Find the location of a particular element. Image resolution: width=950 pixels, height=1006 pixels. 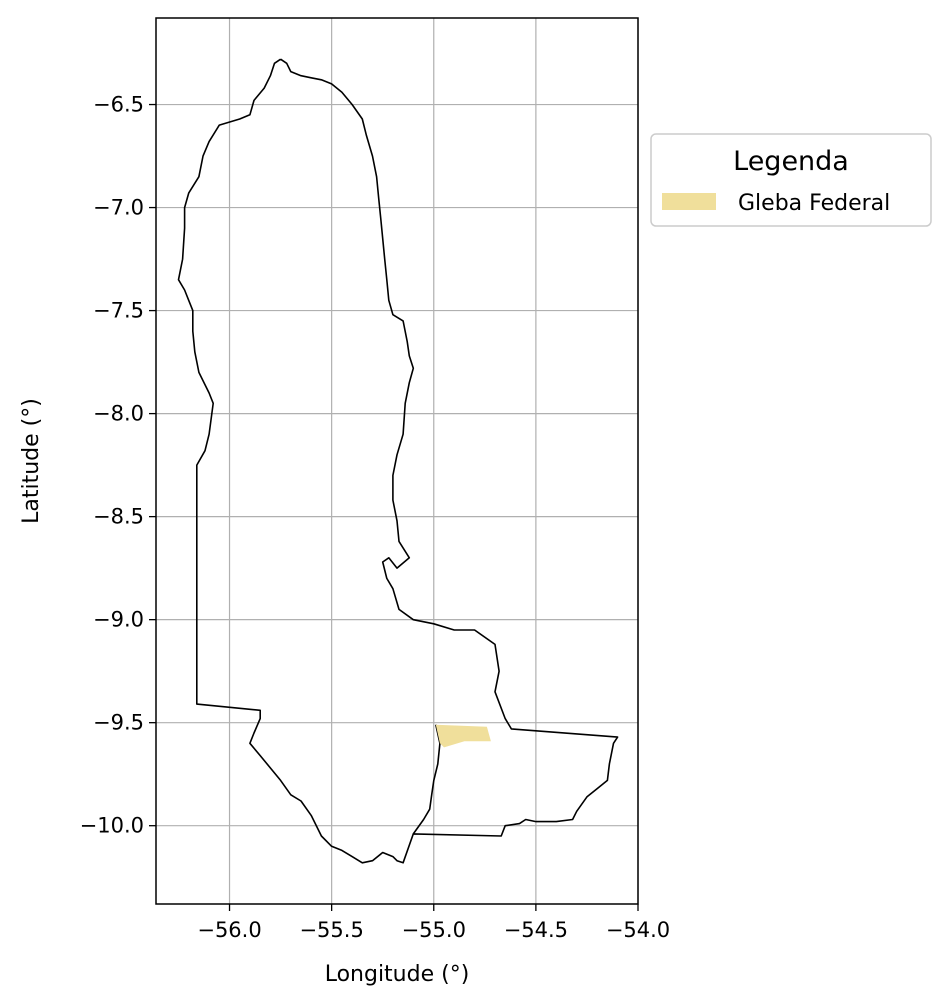

gleba-federal-shape is located at coordinates (463, 736).